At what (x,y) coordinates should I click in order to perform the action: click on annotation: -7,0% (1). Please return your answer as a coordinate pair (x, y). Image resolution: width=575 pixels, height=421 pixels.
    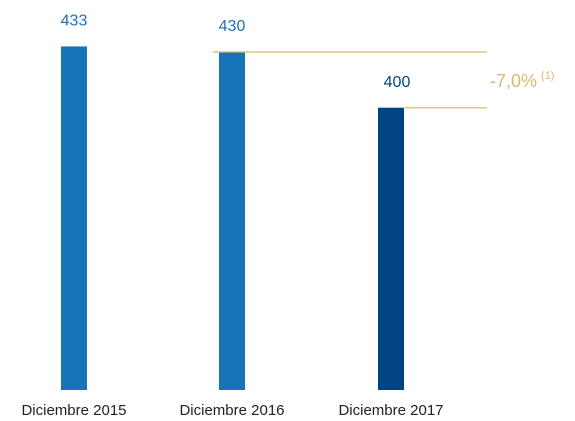
    Looking at the image, I should click on (522, 80).